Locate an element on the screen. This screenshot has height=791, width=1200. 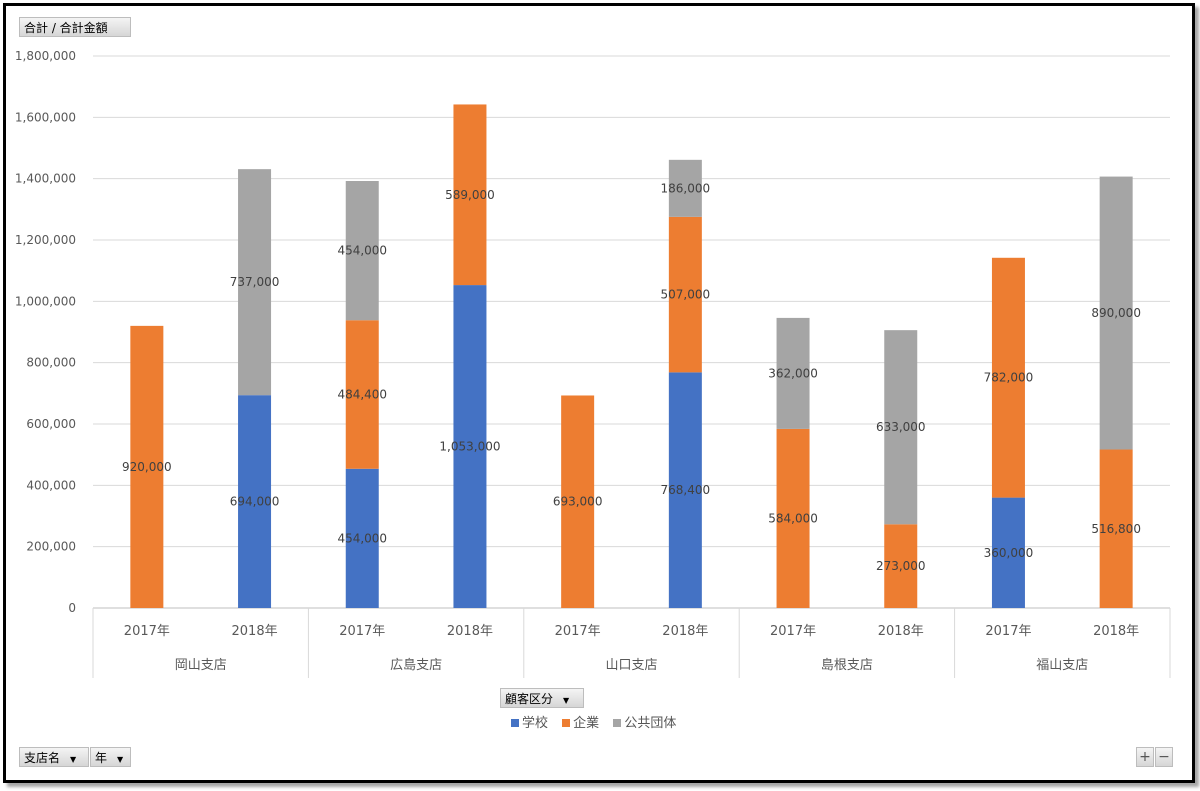
minus-icon: − is located at coordinates (1164, 757).